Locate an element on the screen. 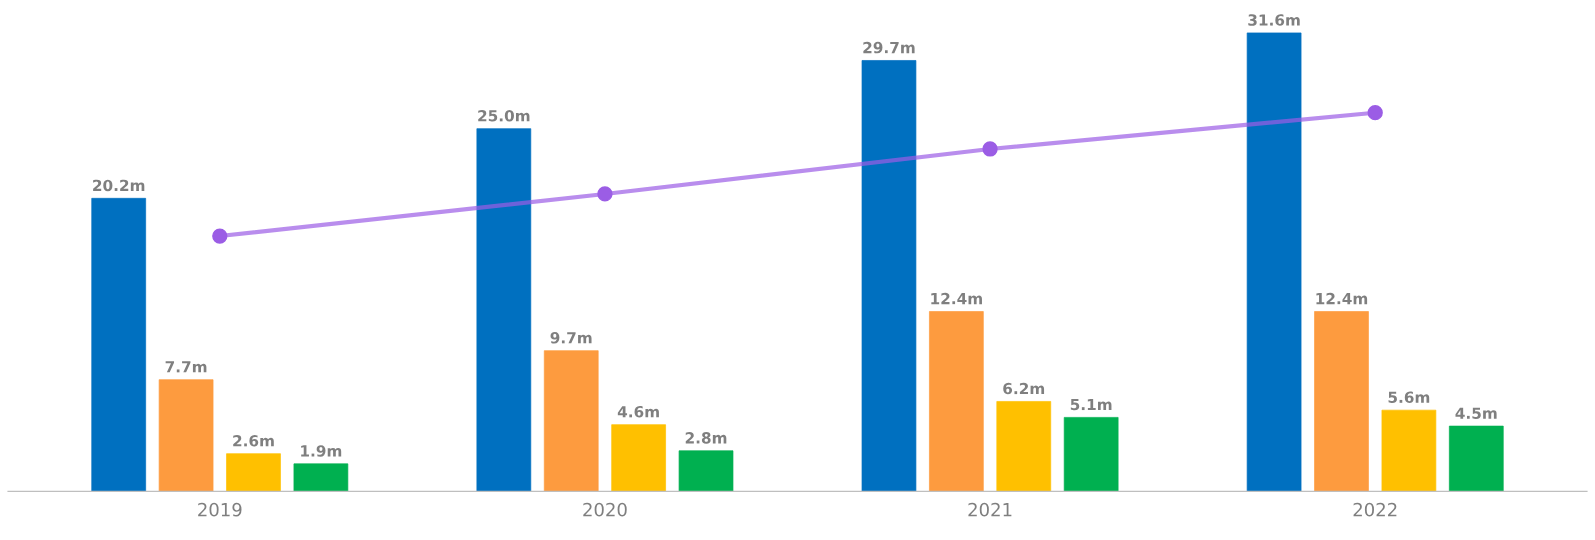 The image size is (1595, 540). data-label: 5.1m is located at coordinates (1091, 404).